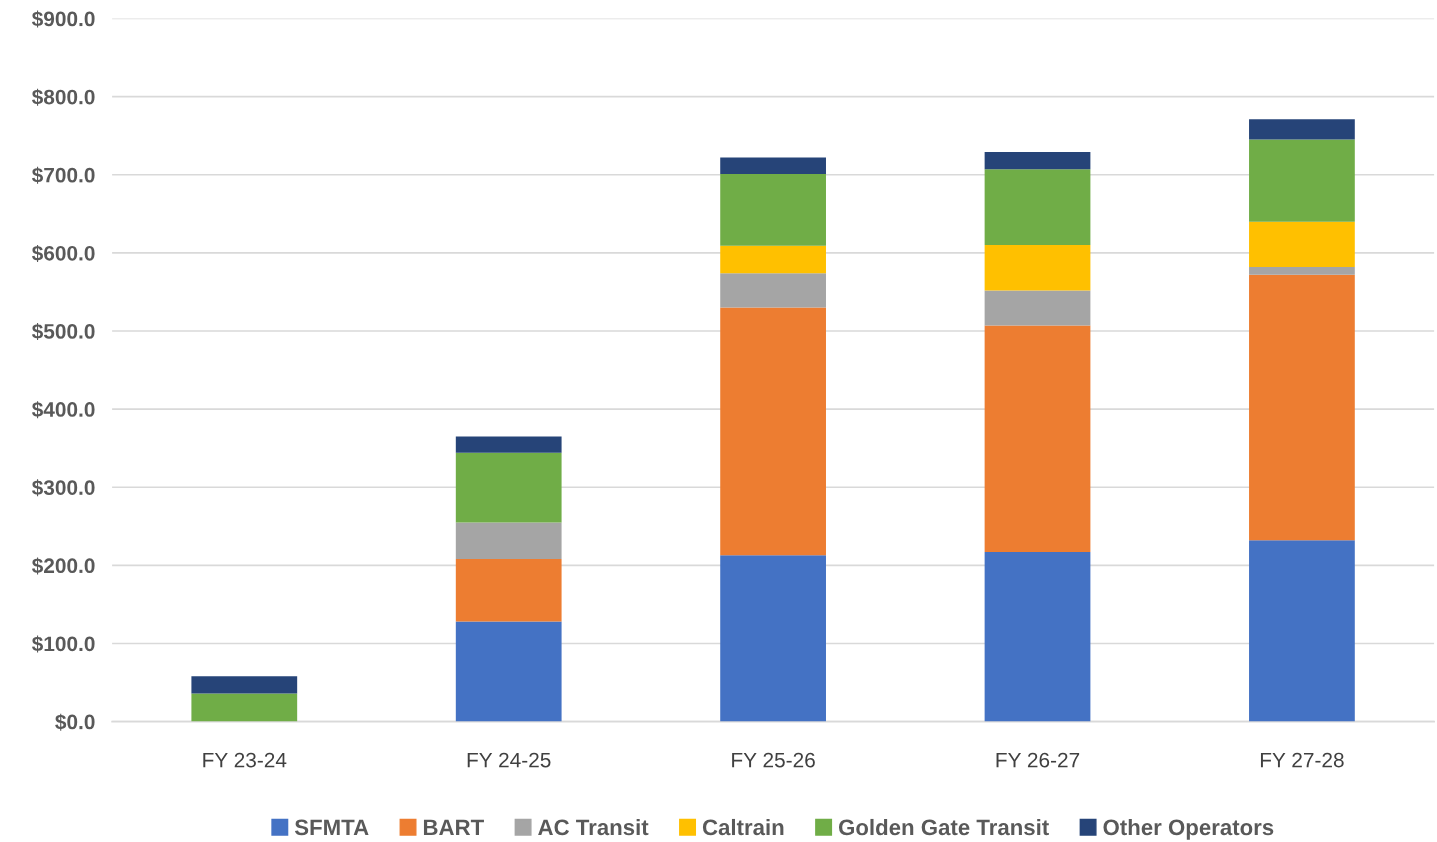 The width and height of the screenshot is (1437, 842). I want to click on x-tick-label: FY 27-28, so click(1302, 760).